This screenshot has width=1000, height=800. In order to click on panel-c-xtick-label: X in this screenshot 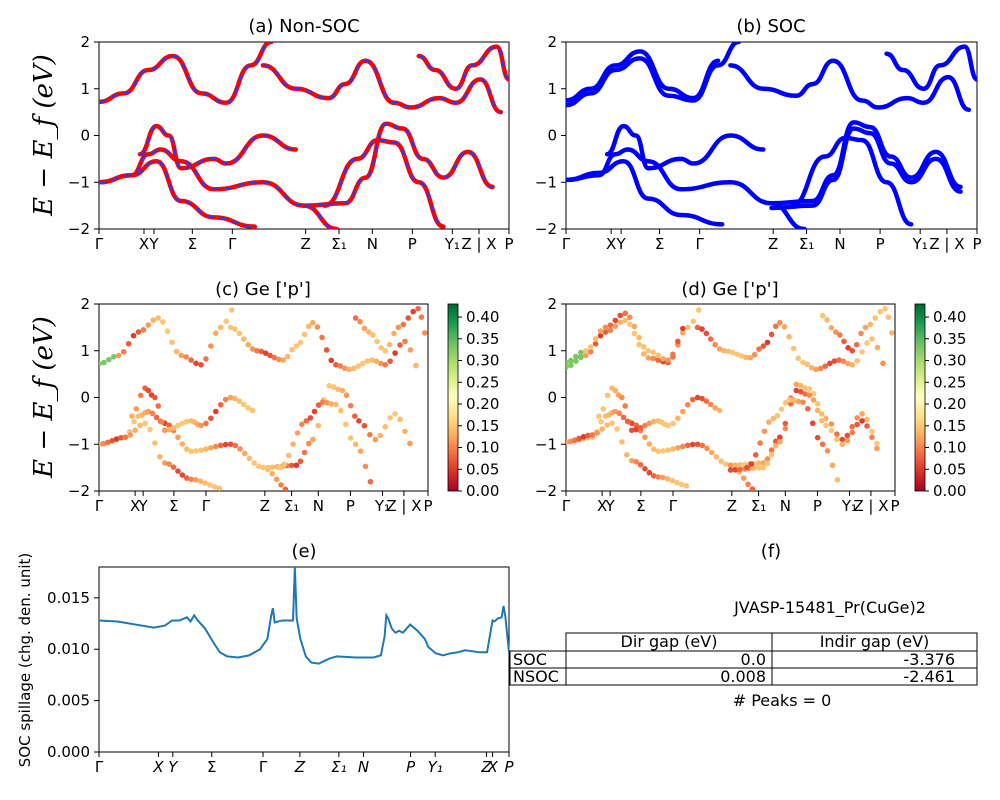, I will do `click(135, 506)`.